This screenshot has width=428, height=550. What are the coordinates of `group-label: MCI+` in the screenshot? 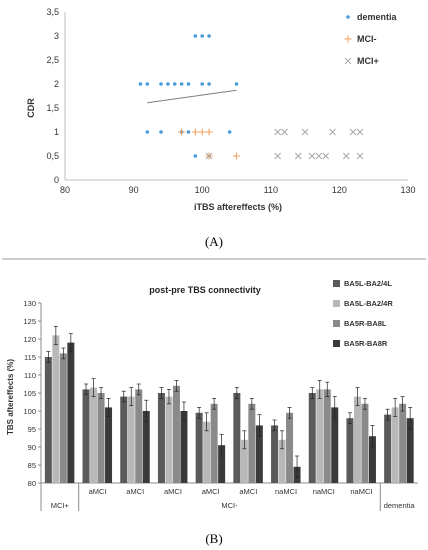 It's located at (60, 505).